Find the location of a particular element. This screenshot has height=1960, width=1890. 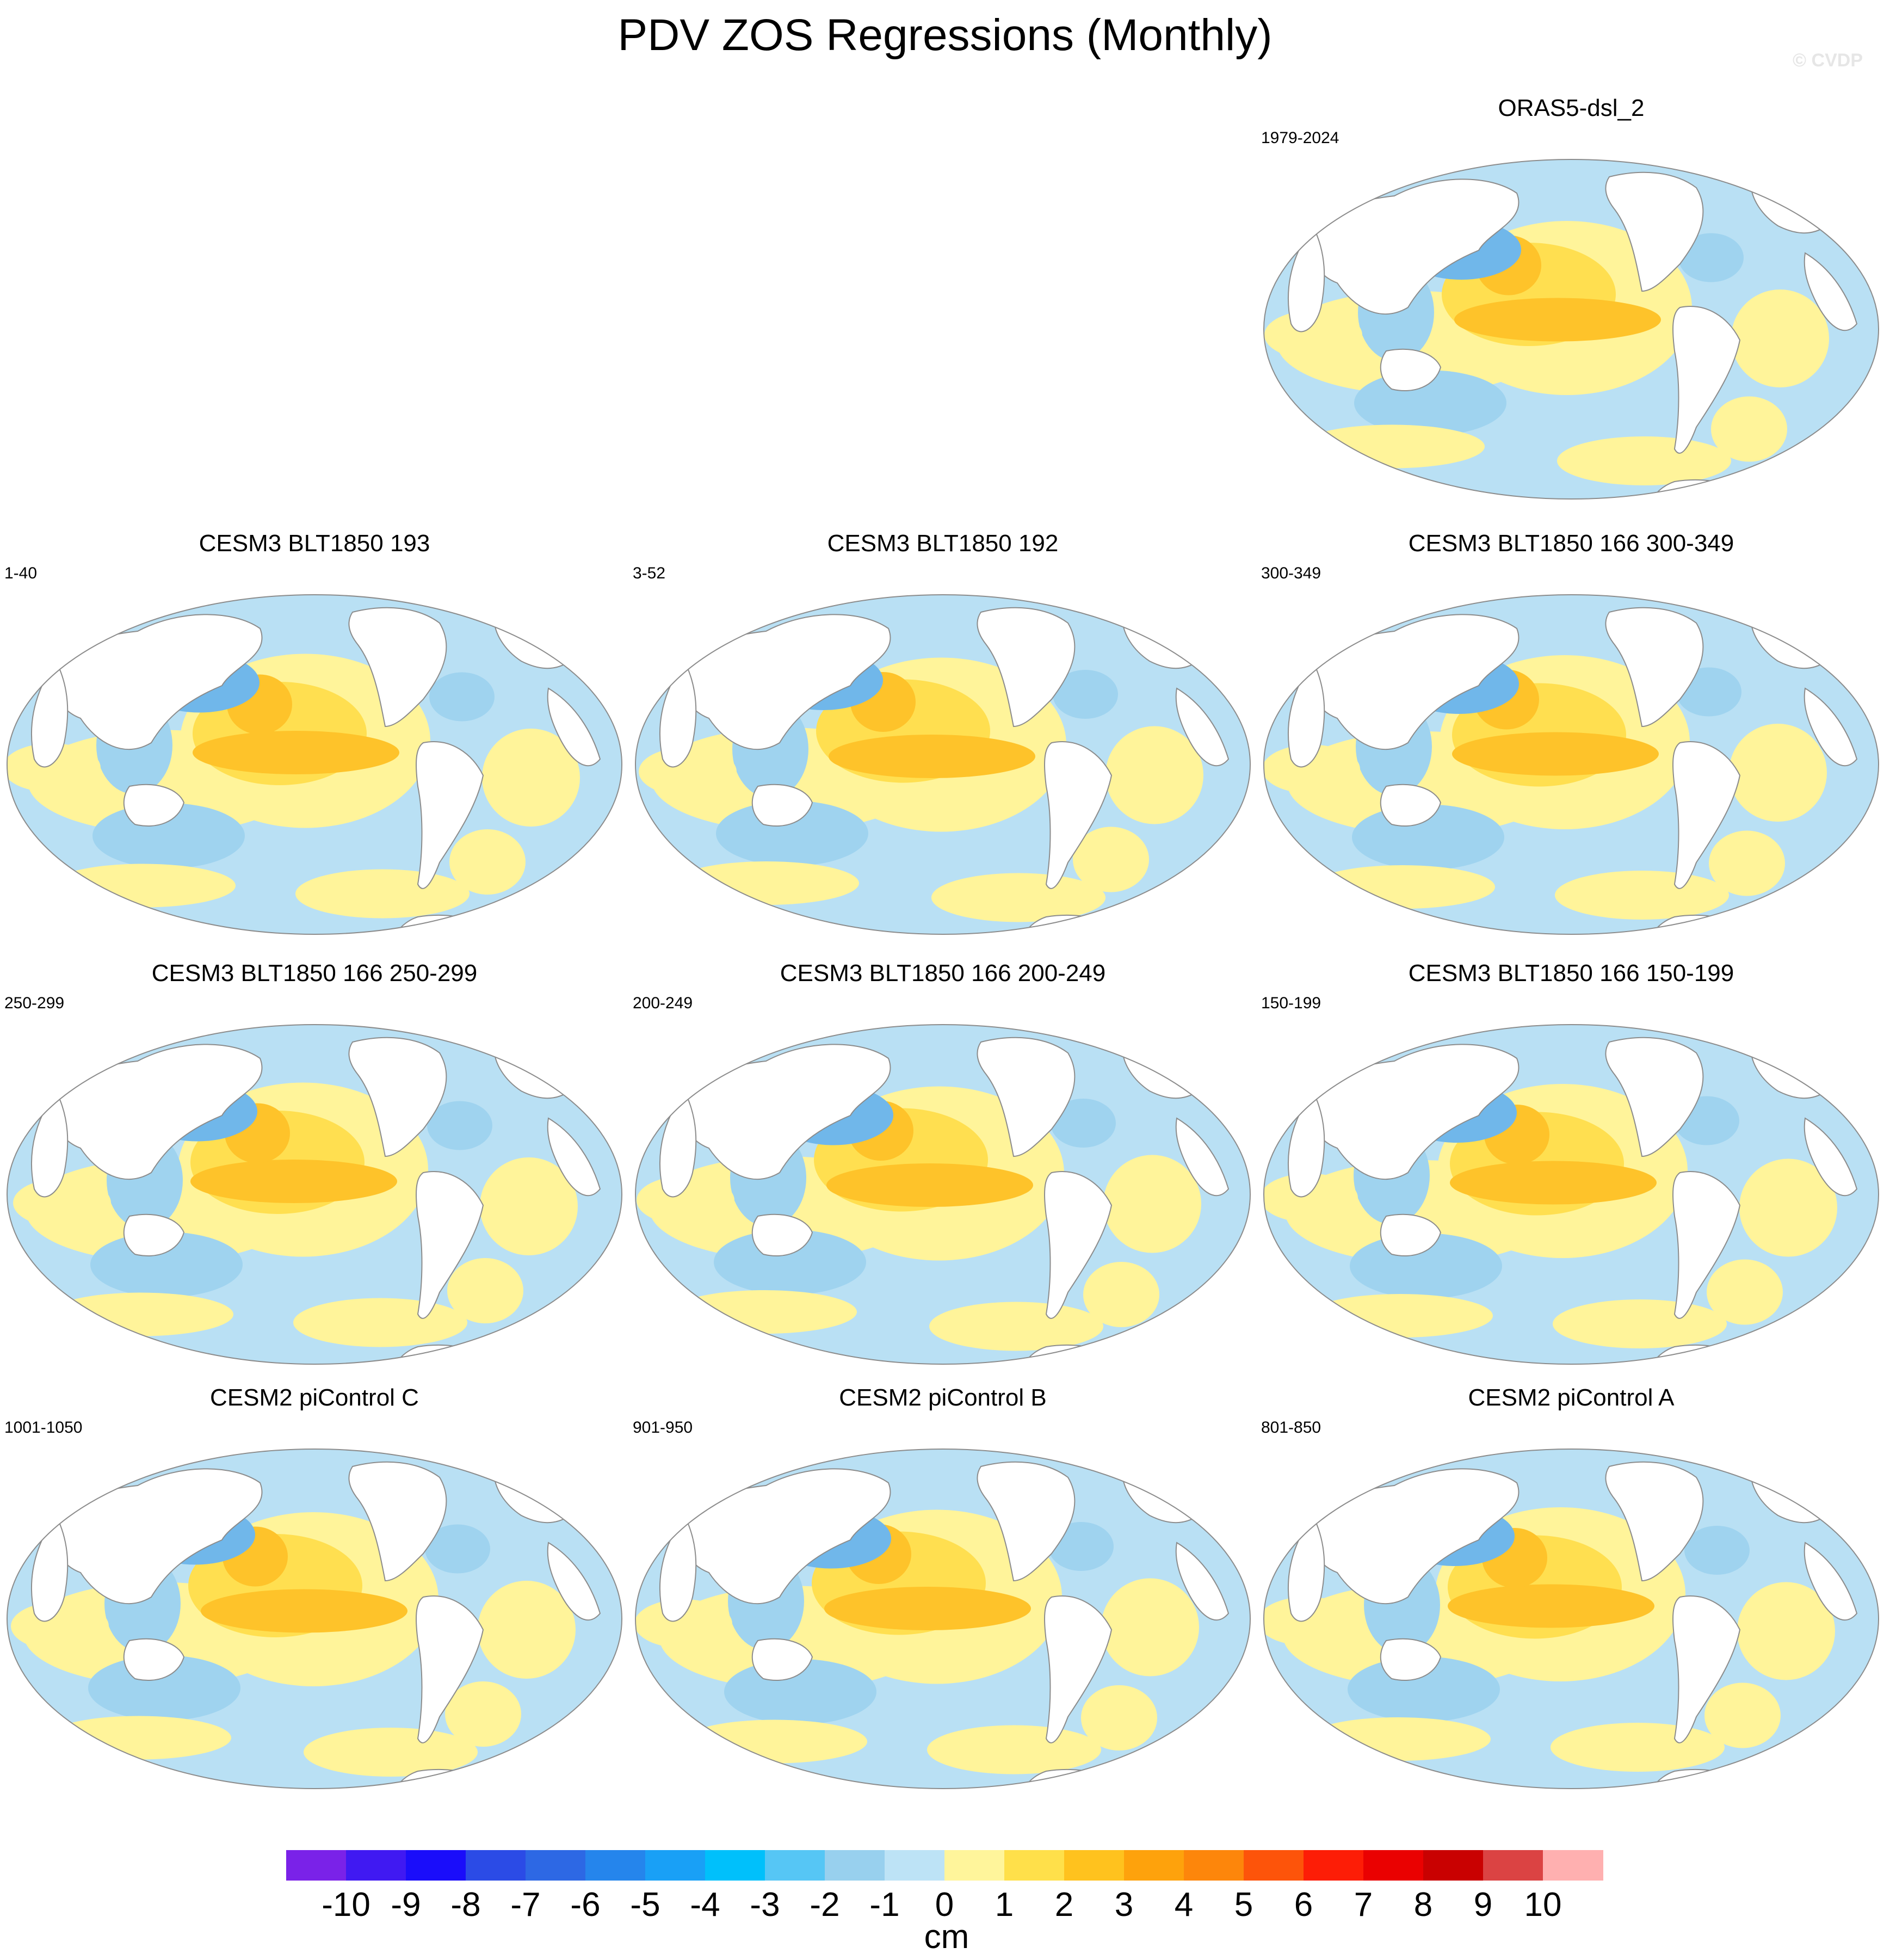

colorbar-units: cm is located at coordinates (946, 1937).